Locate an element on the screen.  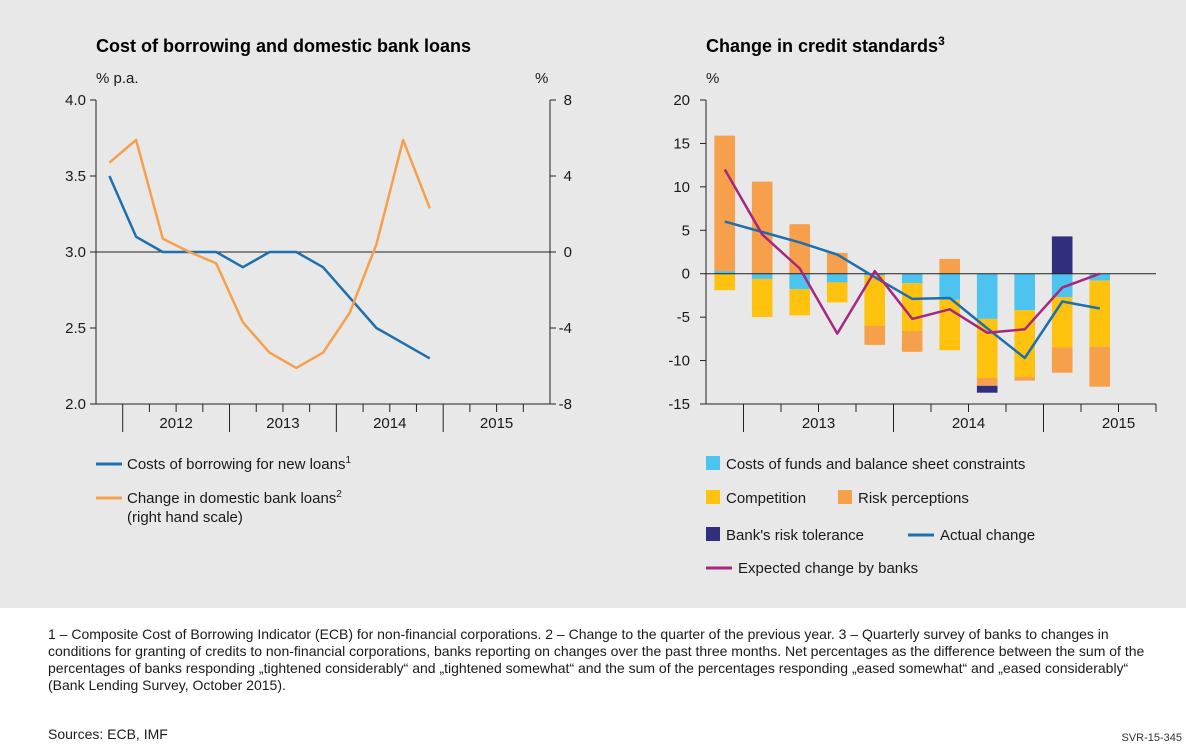
right-axis-unit: % is located at coordinates (541, 78).